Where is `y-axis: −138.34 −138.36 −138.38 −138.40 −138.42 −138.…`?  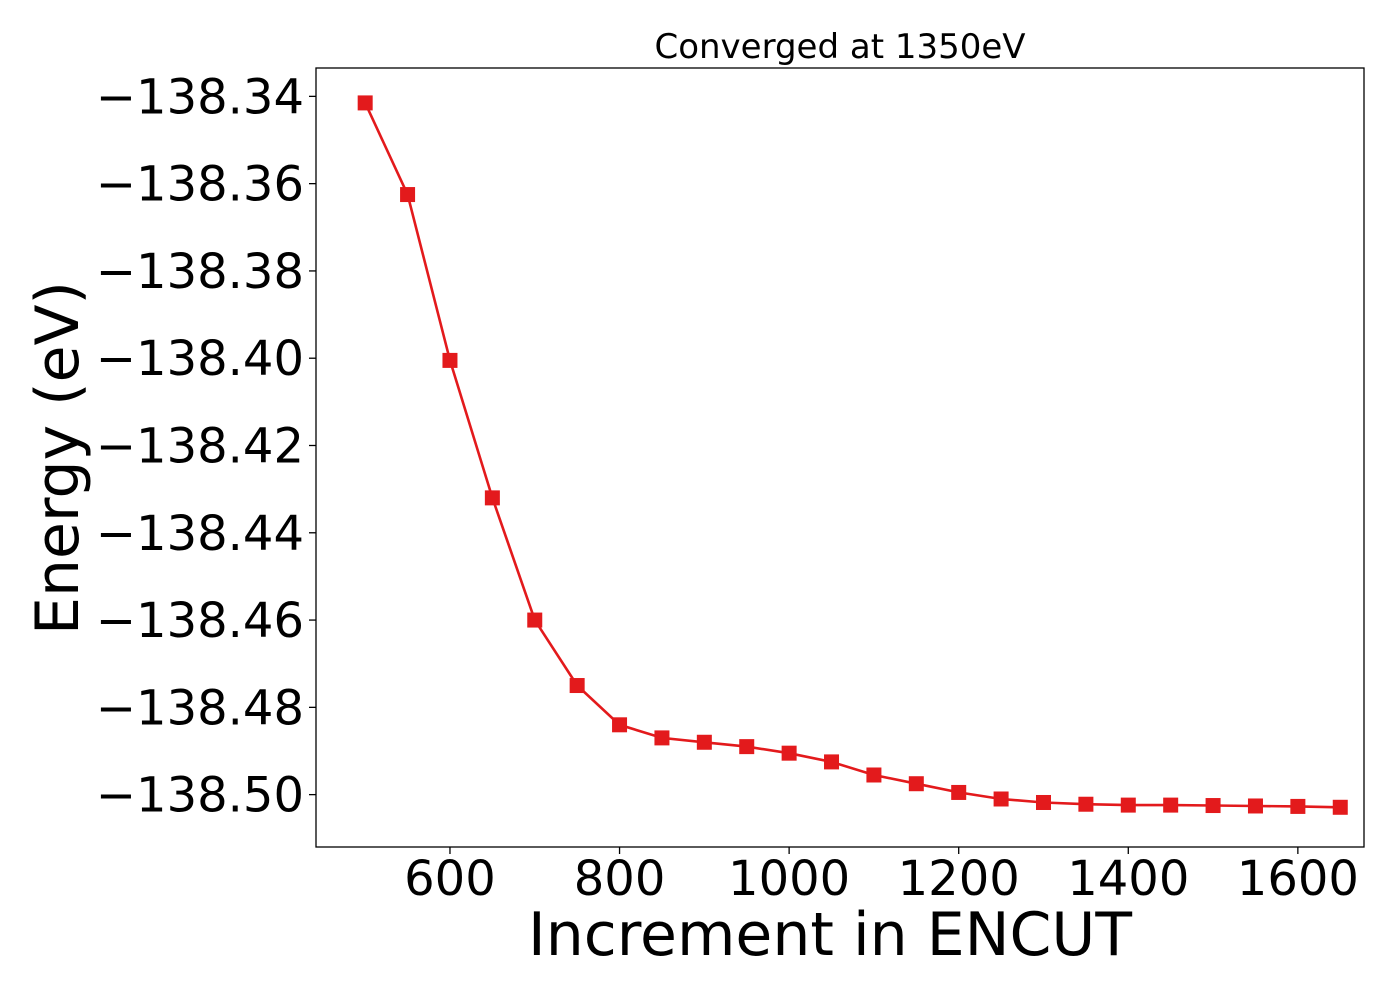 y-axis: −138.34 −138.36 −138.38 −138.40 −138.42 −138.… is located at coordinates (206, 446).